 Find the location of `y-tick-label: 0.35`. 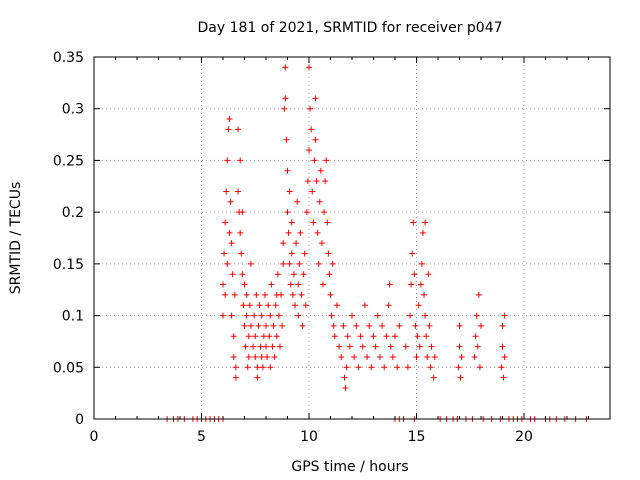

y-tick-label: 0.35 is located at coordinates (68, 58).